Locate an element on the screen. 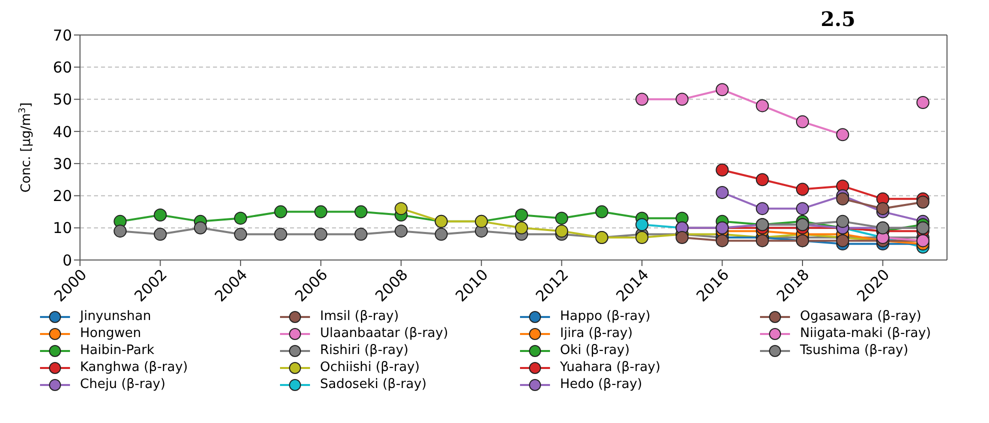 The image size is (989, 423). y-tick-label: 0 is located at coordinates (67, 260).